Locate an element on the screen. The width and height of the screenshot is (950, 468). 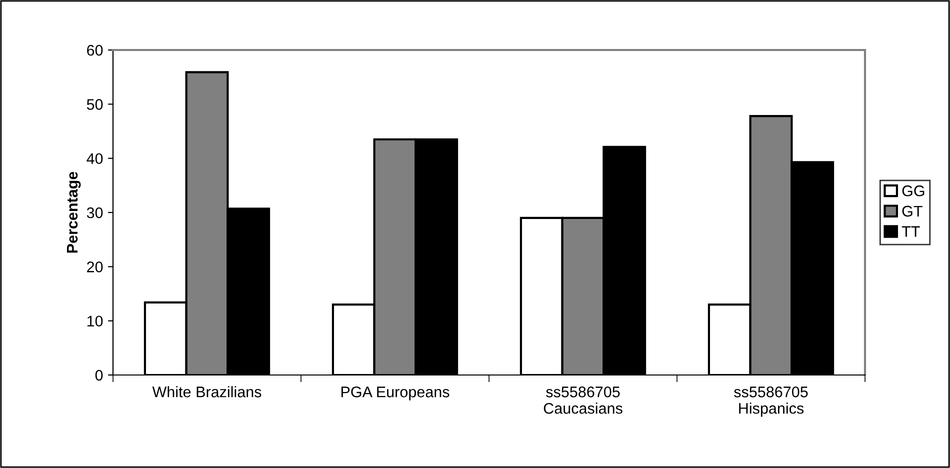
legend-label: GT is located at coordinates (912, 211).